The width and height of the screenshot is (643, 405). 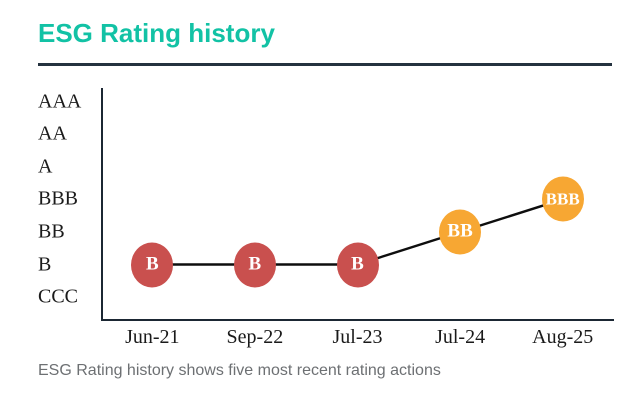 What do you see at coordinates (325, 64) in the screenshot?
I see `title-divider` at bounding box center [325, 64].